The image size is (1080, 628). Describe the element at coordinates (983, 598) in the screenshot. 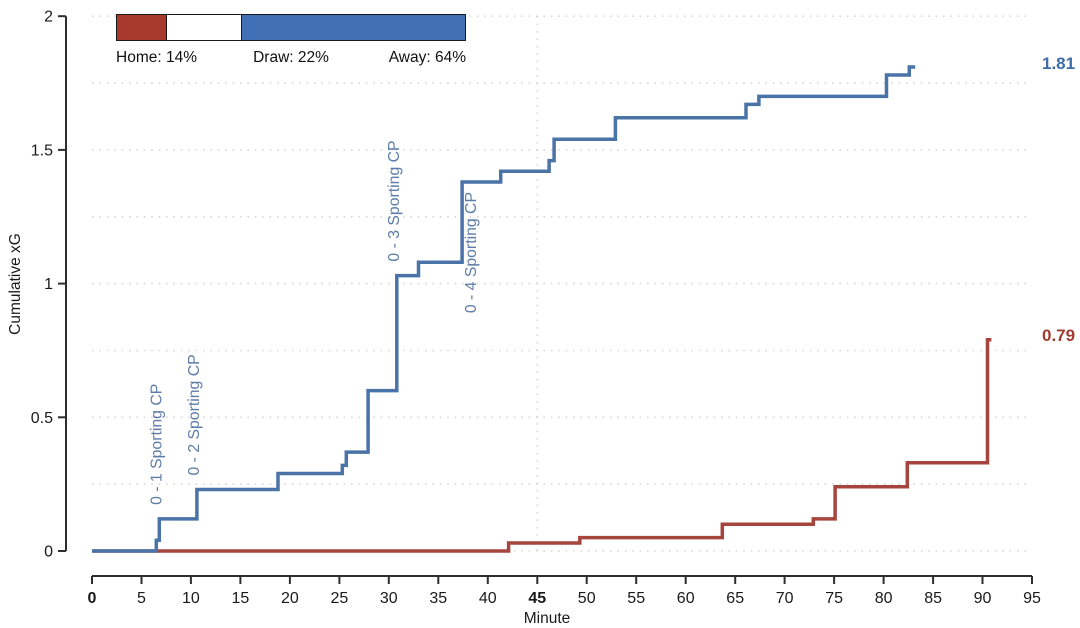

I see `x-tick-label: 90` at that location.